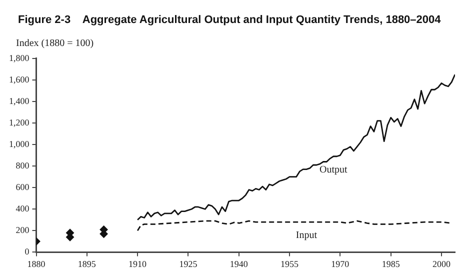 The width and height of the screenshot is (469, 275). Describe the element at coordinates (27, 251) in the screenshot. I see `y-tick-label: 0` at that location.